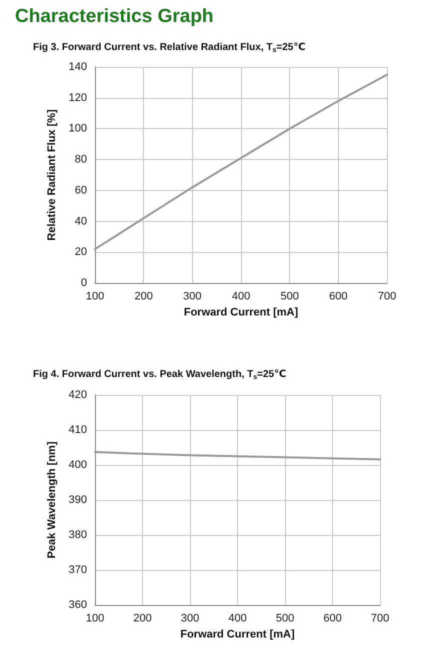 The height and width of the screenshot is (657, 429). Describe the element at coordinates (83, 283) in the screenshot. I see `y-tick-label: 0` at that location.